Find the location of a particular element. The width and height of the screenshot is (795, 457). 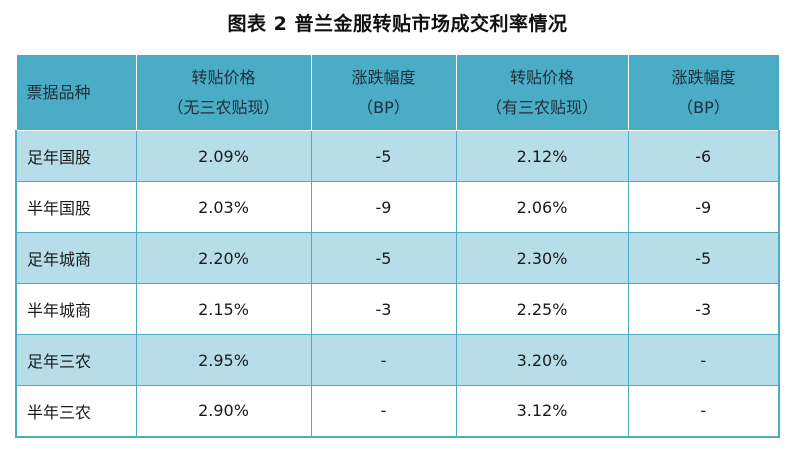

table-row: 半年国股 2.03% -9 2.06% -9 is located at coordinates (397, 207).